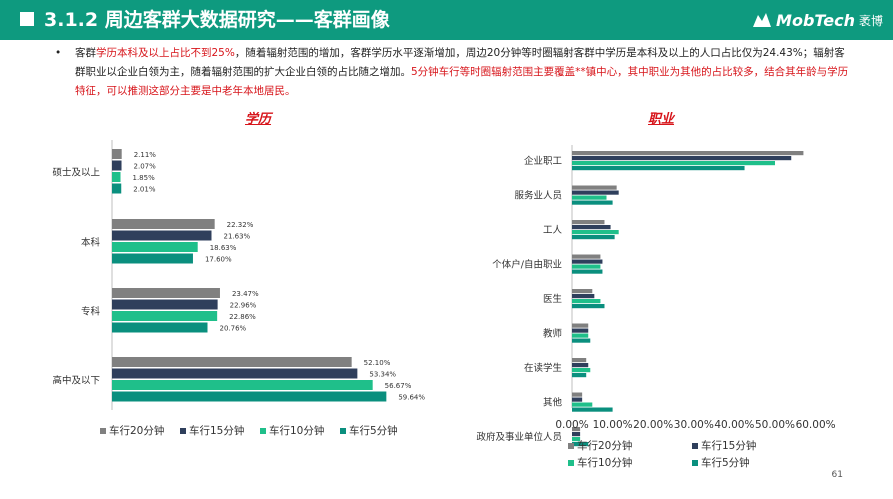 The image size is (893, 499). What do you see at coordinates (411, 398) in the screenshot?
I see `edu-data-label: 59.64%` at bounding box center [411, 398].